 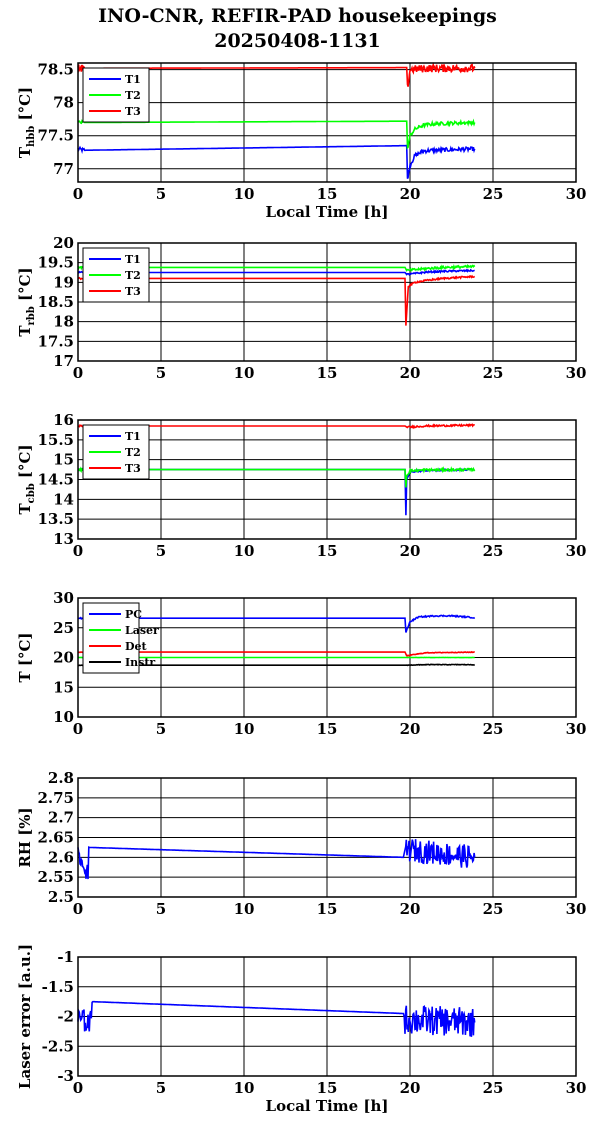 I want to click on y-tick-label: -1.5, so click(x=58, y=987).